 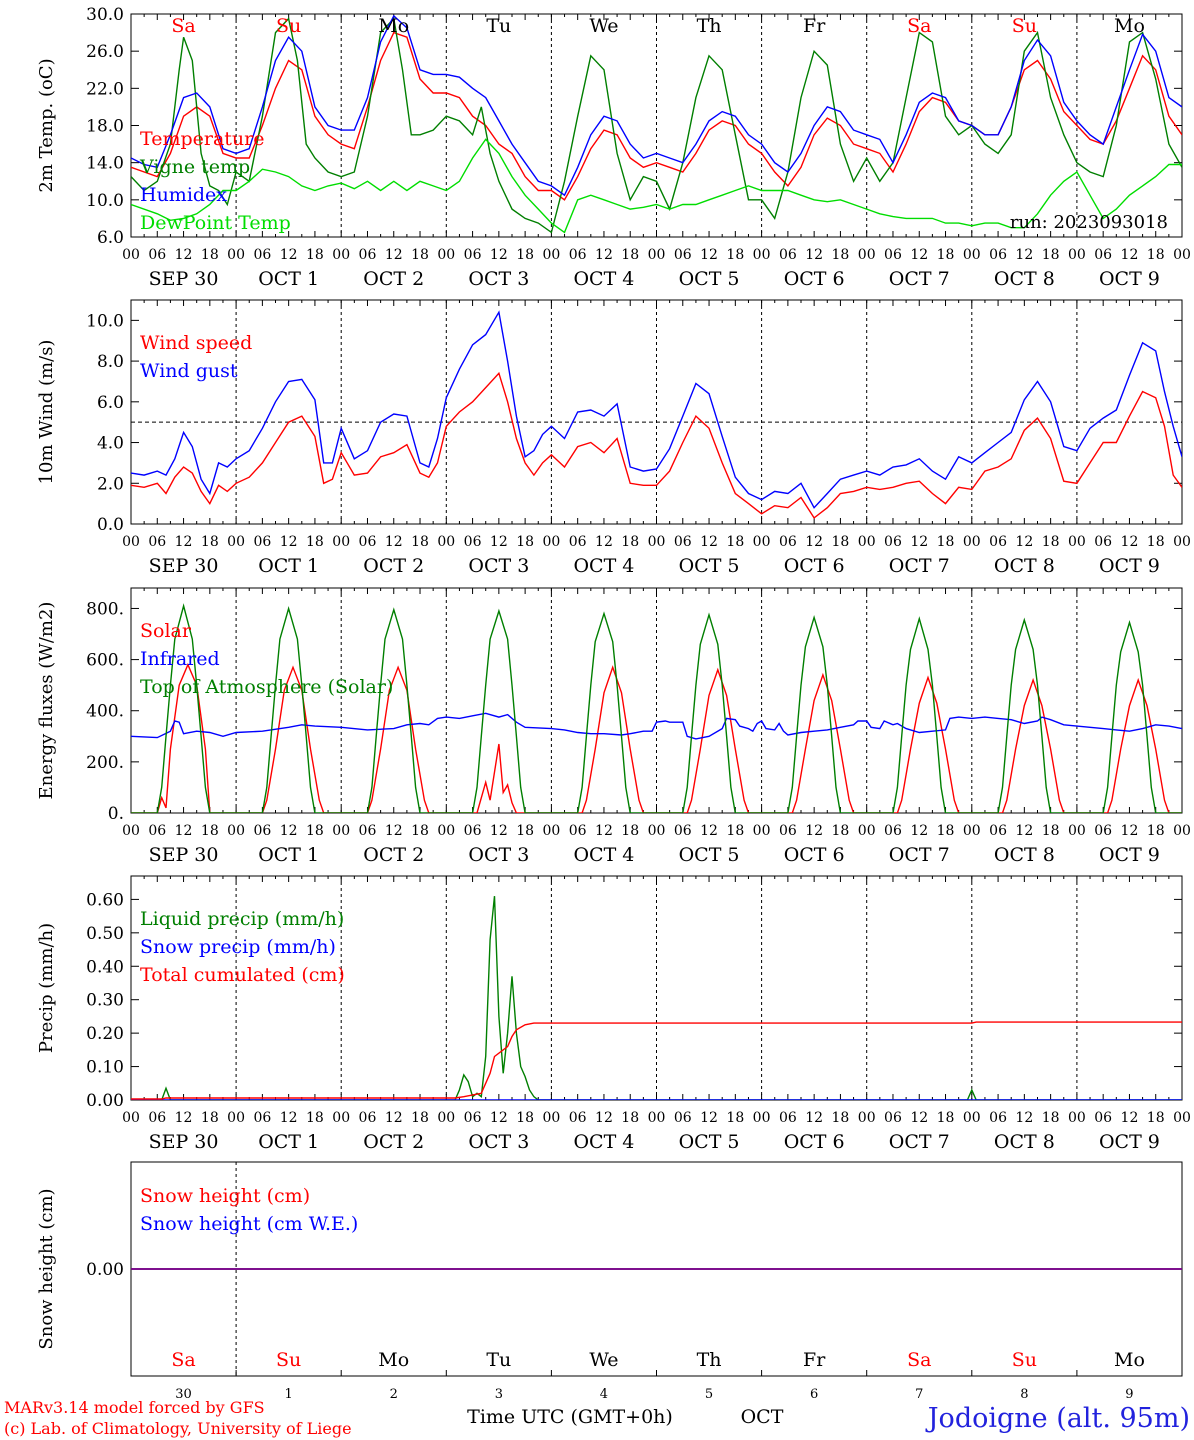 I want to click on date-label: OCT 7, so click(x=919, y=855).